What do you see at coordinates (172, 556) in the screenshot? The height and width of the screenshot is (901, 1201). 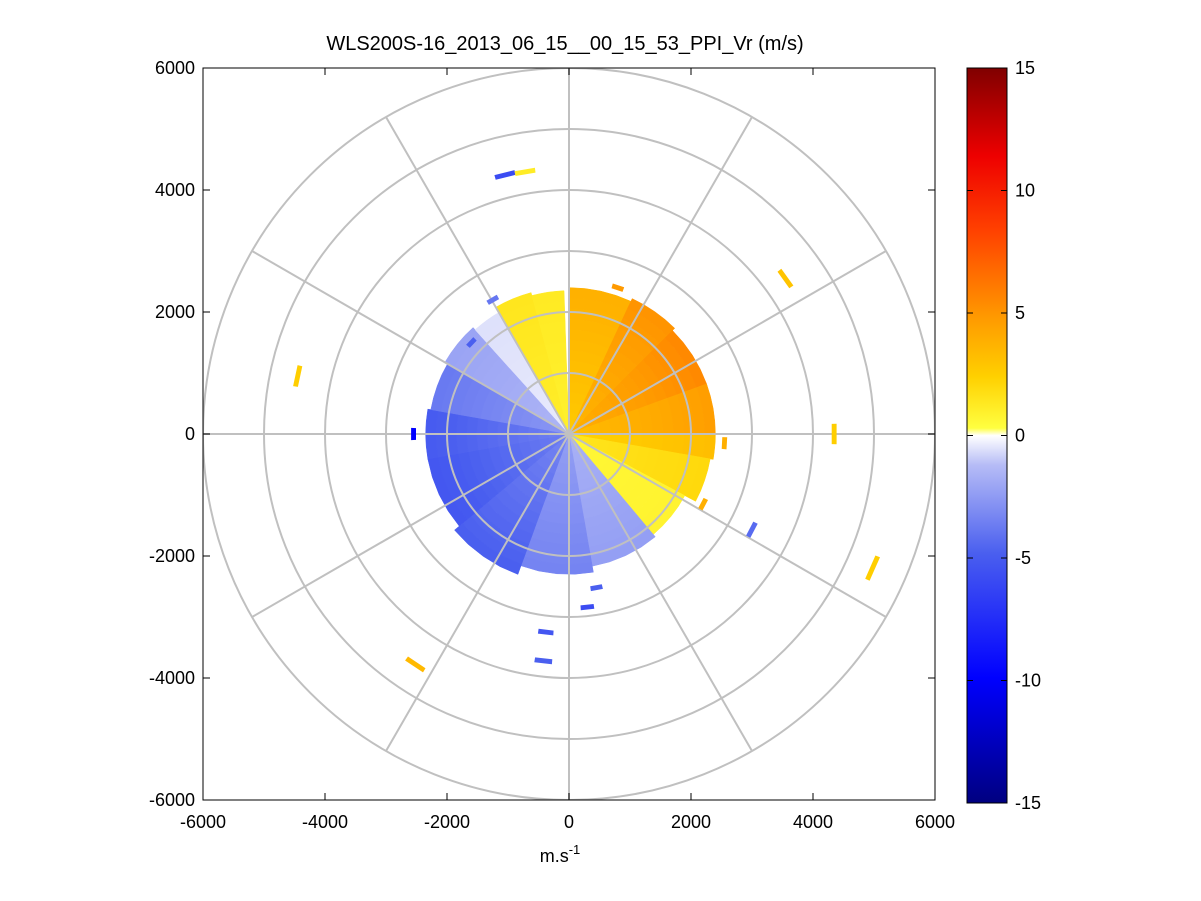 I see `y-tick-label: -2000` at bounding box center [172, 556].